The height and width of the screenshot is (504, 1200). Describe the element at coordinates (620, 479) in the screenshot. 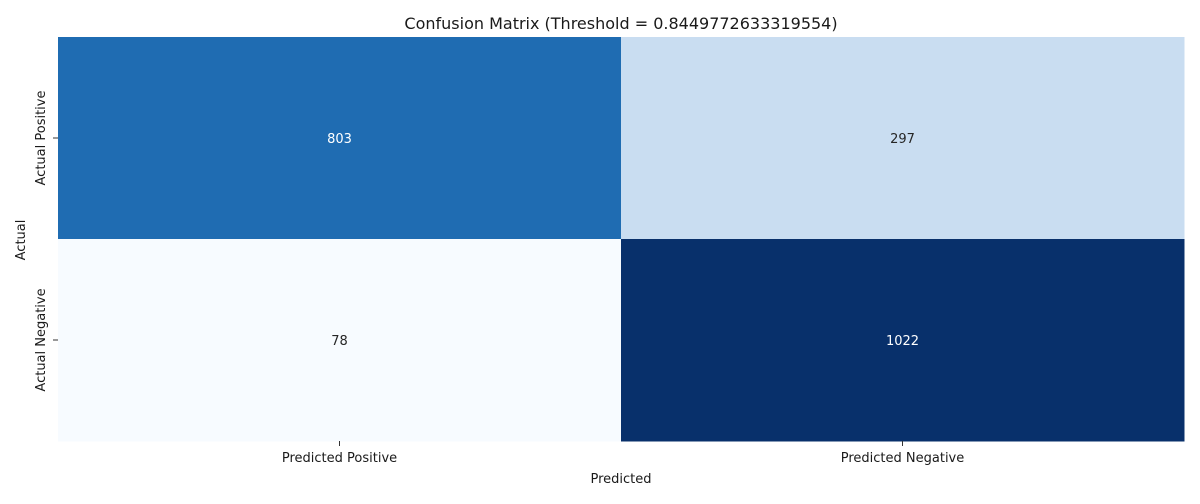

I see `x-axis-label: Predicted` at that location.